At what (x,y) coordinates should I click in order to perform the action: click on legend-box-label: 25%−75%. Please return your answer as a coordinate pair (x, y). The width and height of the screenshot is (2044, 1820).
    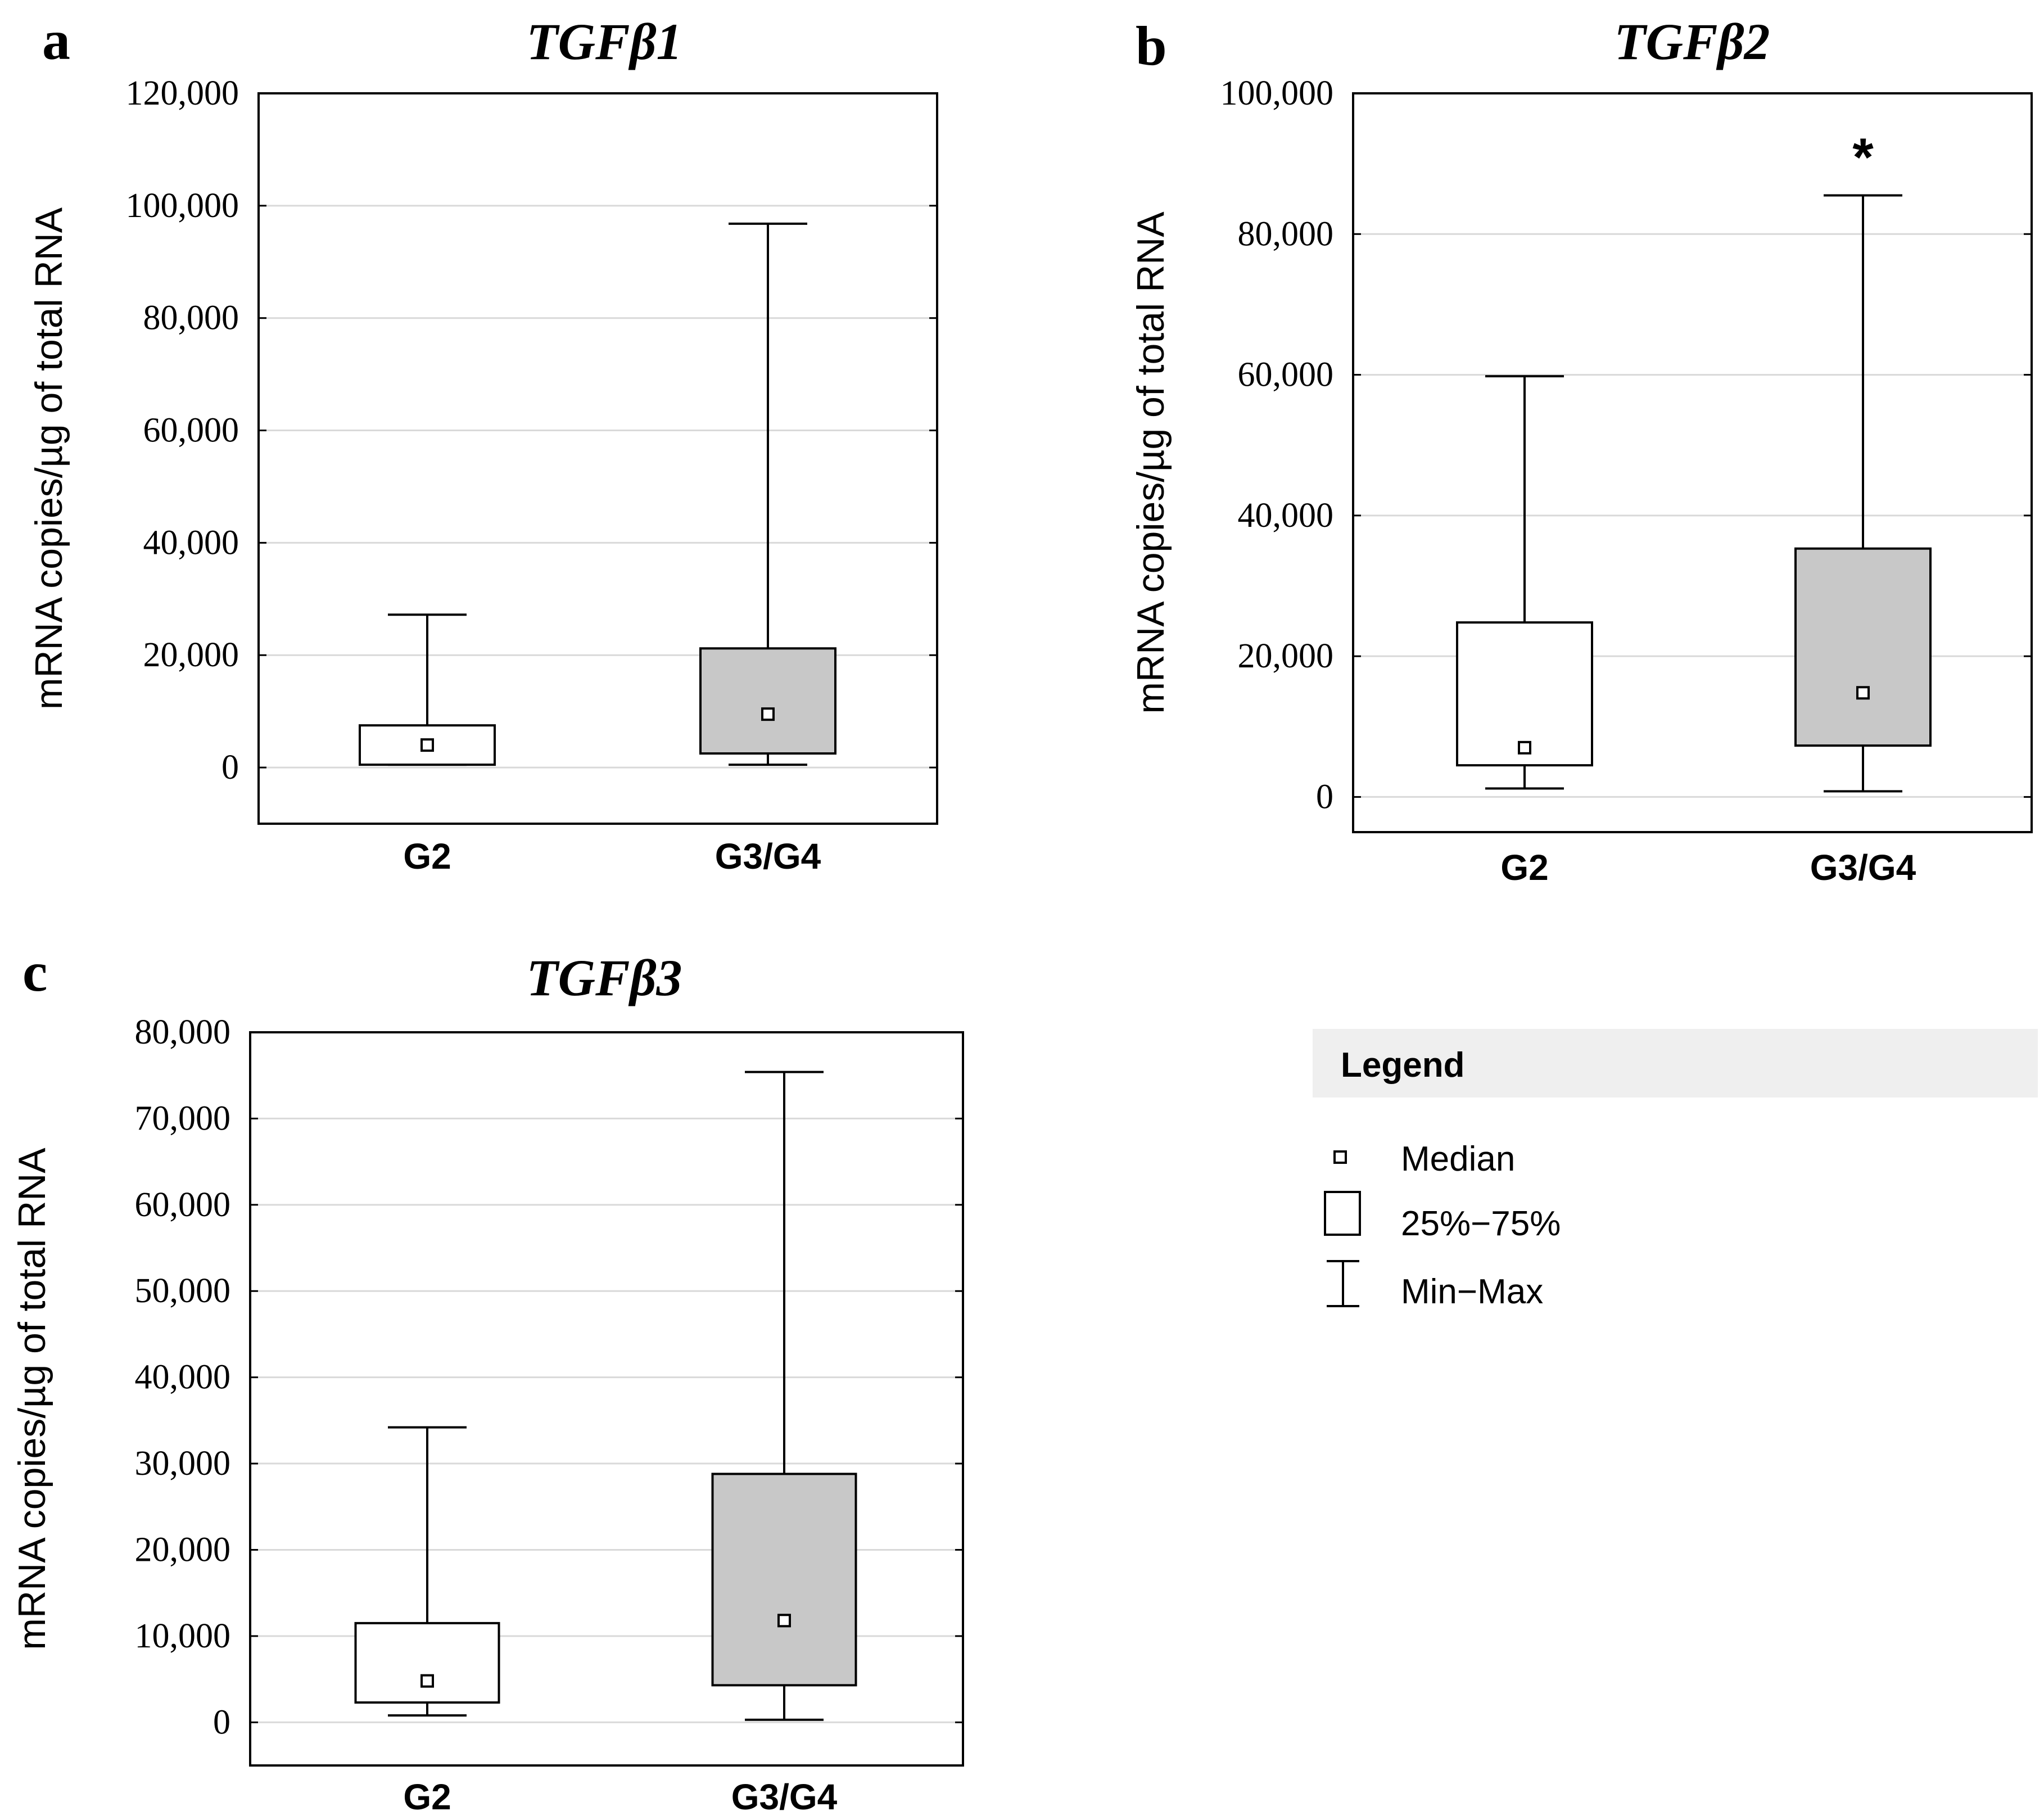
    Looking at the image, I should click on (1481, 1223).